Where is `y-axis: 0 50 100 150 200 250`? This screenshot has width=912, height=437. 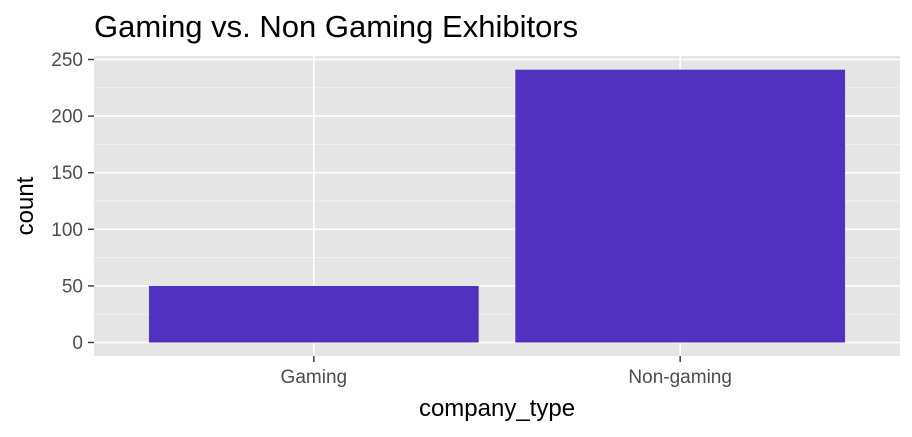
y-axis: 0 50 100 150 200 250 is located at coordinates (72, 202).